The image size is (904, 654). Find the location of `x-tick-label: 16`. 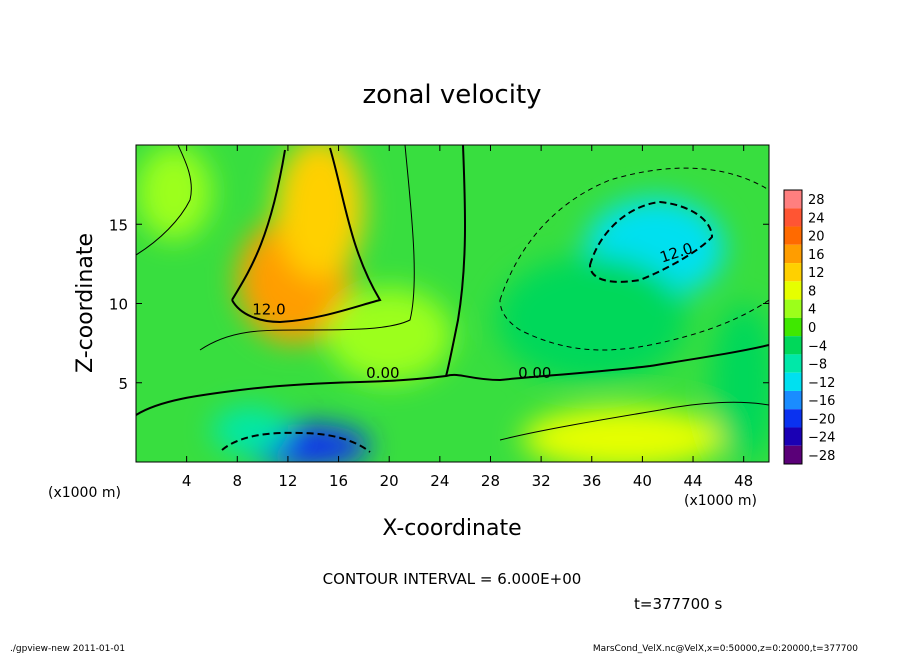

x-tick-label: 16 is located at coordinates (338, 481).